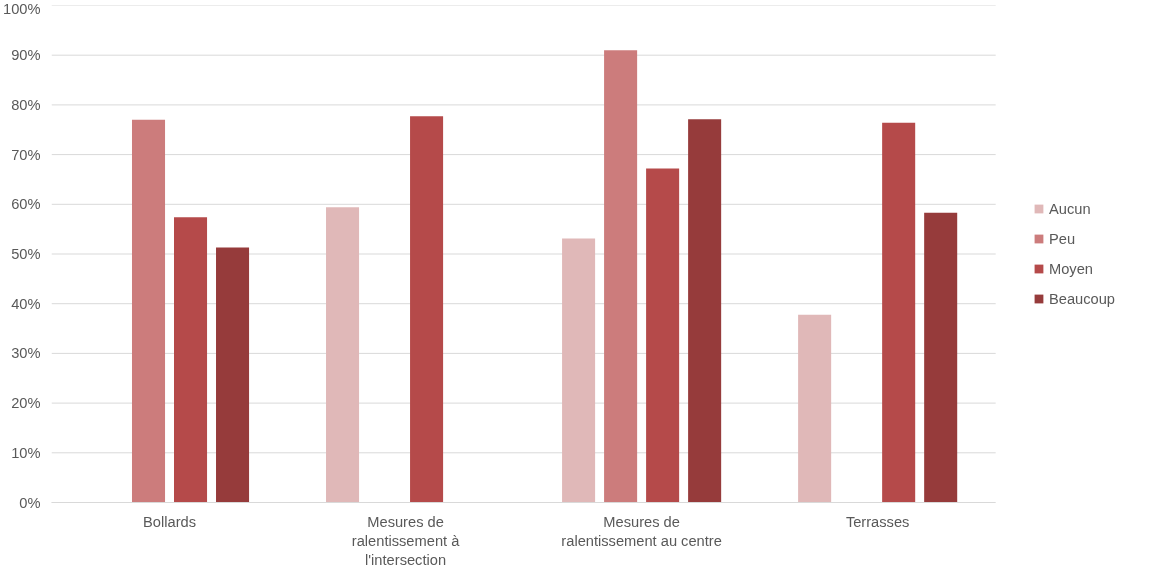 Image resolution: width=1151 pixels, height=584 pixels. What do you see at coordinates (26, 303) in the screenshot?
I see `y-tick-label: 40%` at bounding box center [26, 303].